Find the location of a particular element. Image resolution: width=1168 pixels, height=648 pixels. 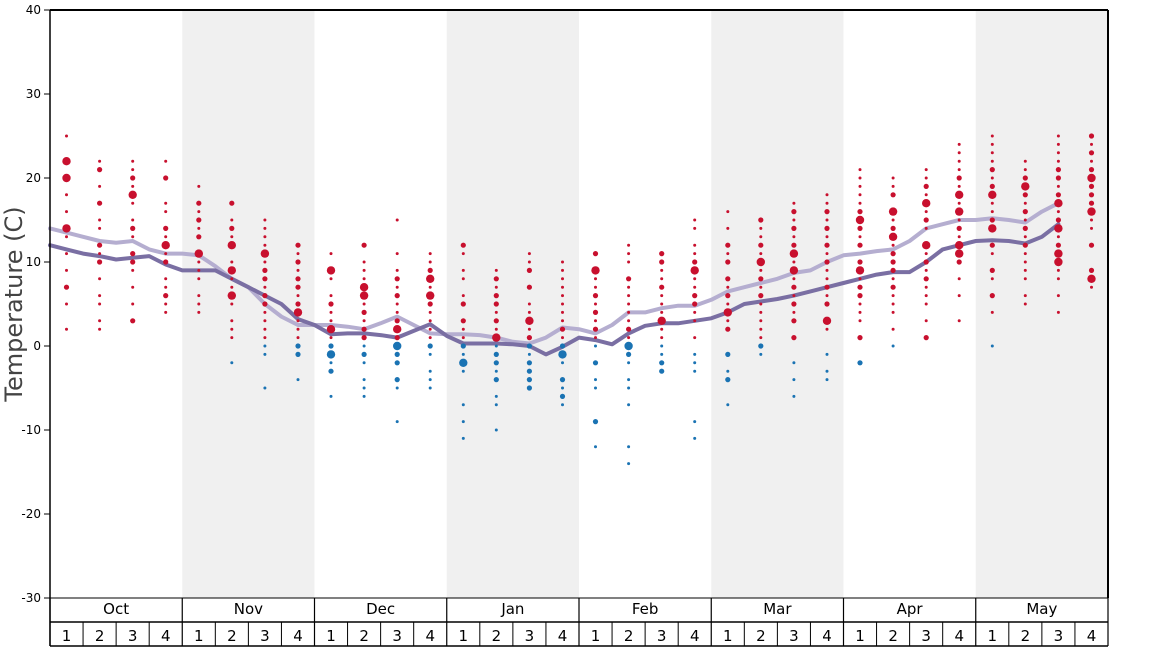

y-axis-title: Temperature (C) is located at coordinates (14, 304).